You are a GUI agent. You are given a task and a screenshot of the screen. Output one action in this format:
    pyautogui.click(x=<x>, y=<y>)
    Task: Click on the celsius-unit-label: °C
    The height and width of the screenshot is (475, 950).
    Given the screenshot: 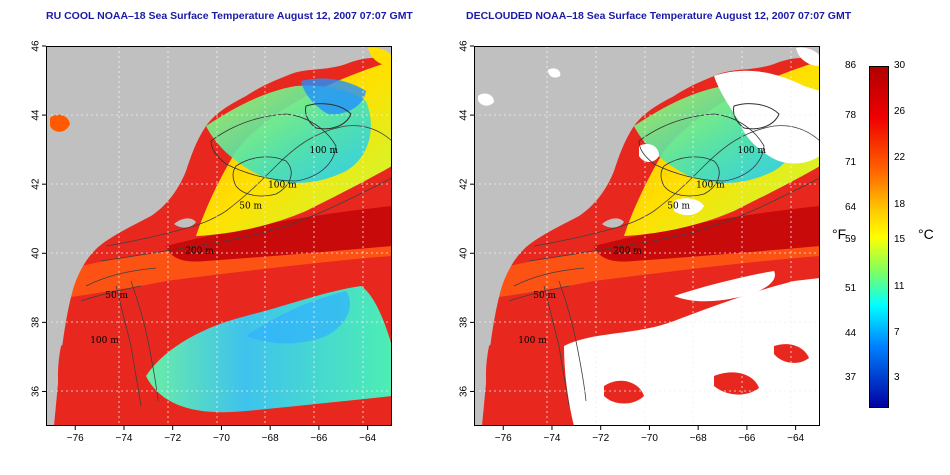 What is the action you would take?
    pyautogui.click(x=926, y=234)
    